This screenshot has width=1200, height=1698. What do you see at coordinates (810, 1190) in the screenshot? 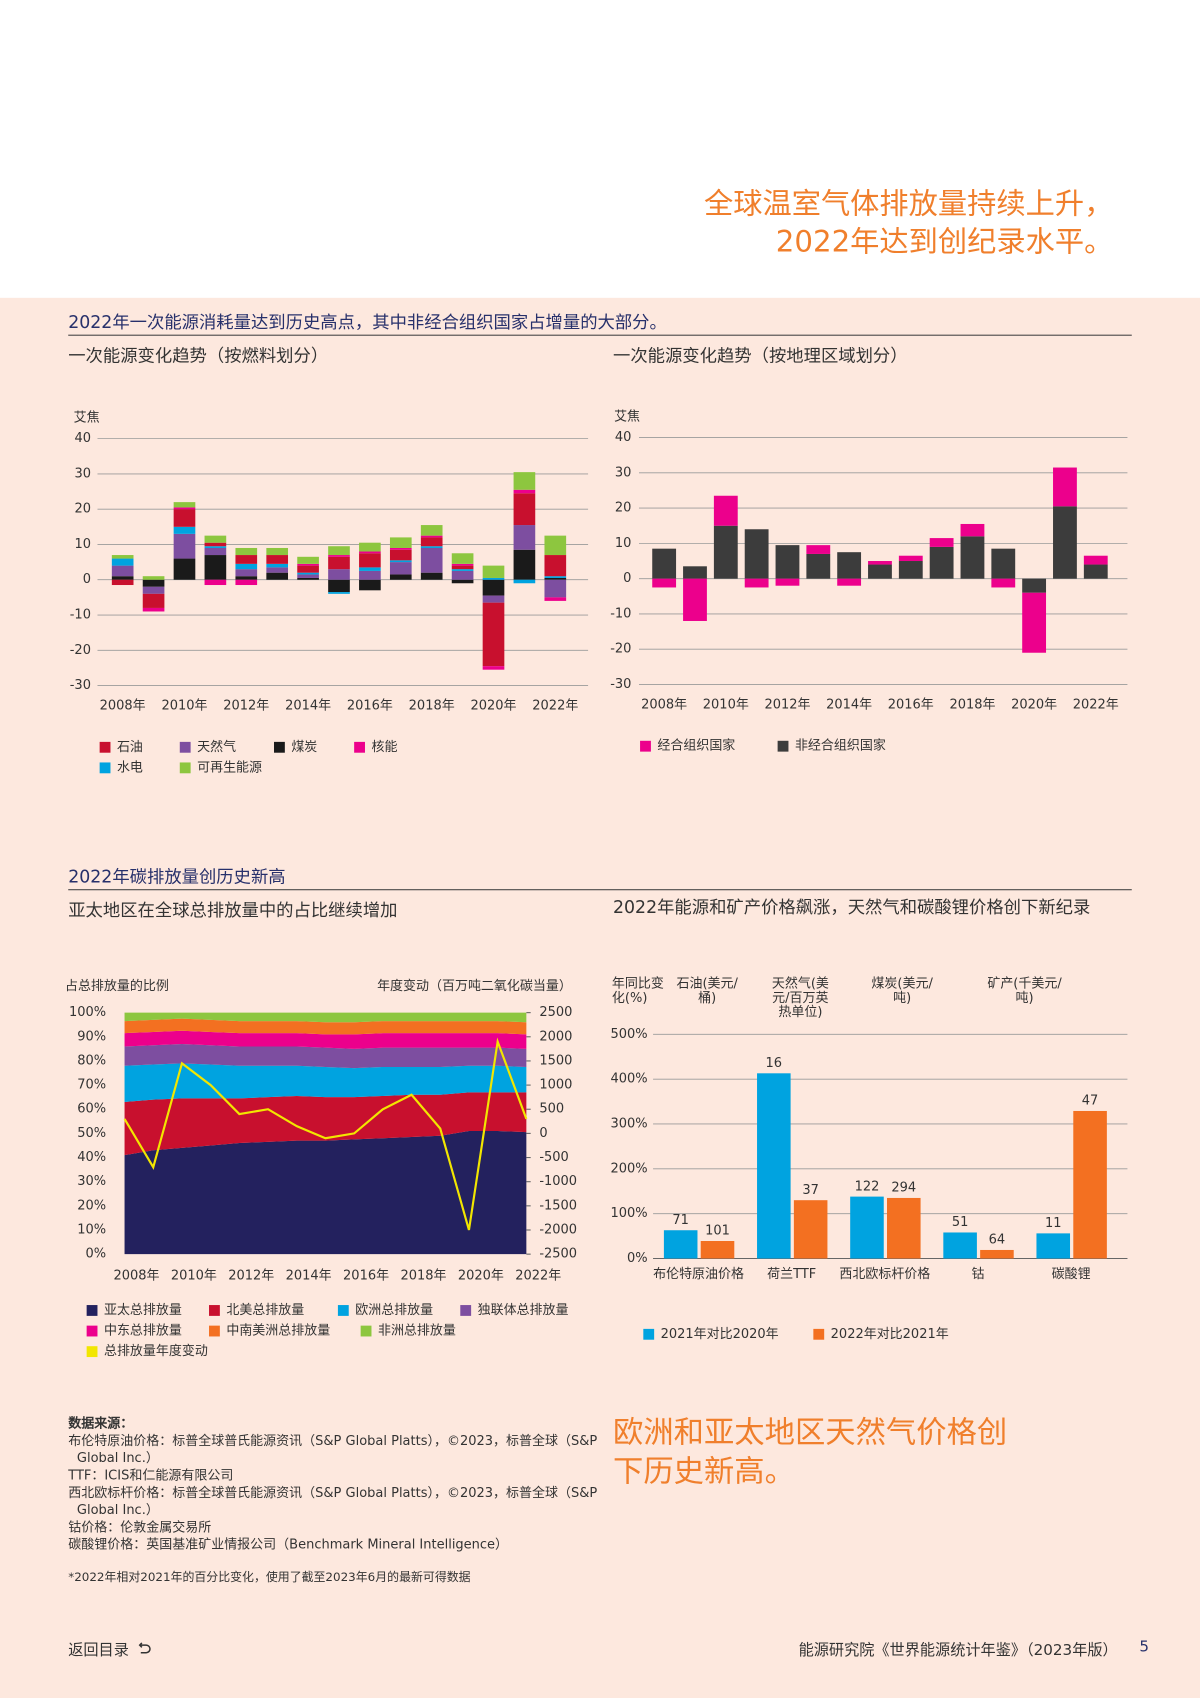
I see `price-label: 37` at bounding box center [810, 1190].